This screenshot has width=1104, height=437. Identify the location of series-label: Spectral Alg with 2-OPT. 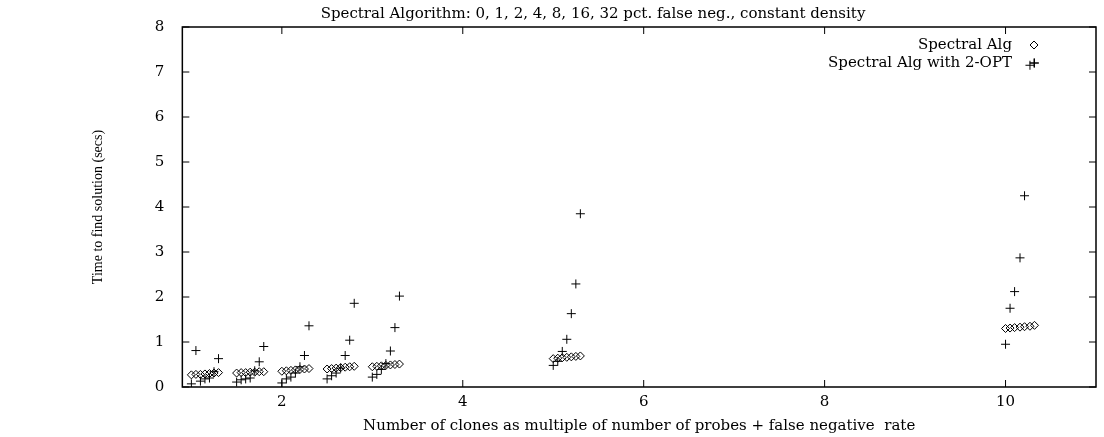
(920, 61).